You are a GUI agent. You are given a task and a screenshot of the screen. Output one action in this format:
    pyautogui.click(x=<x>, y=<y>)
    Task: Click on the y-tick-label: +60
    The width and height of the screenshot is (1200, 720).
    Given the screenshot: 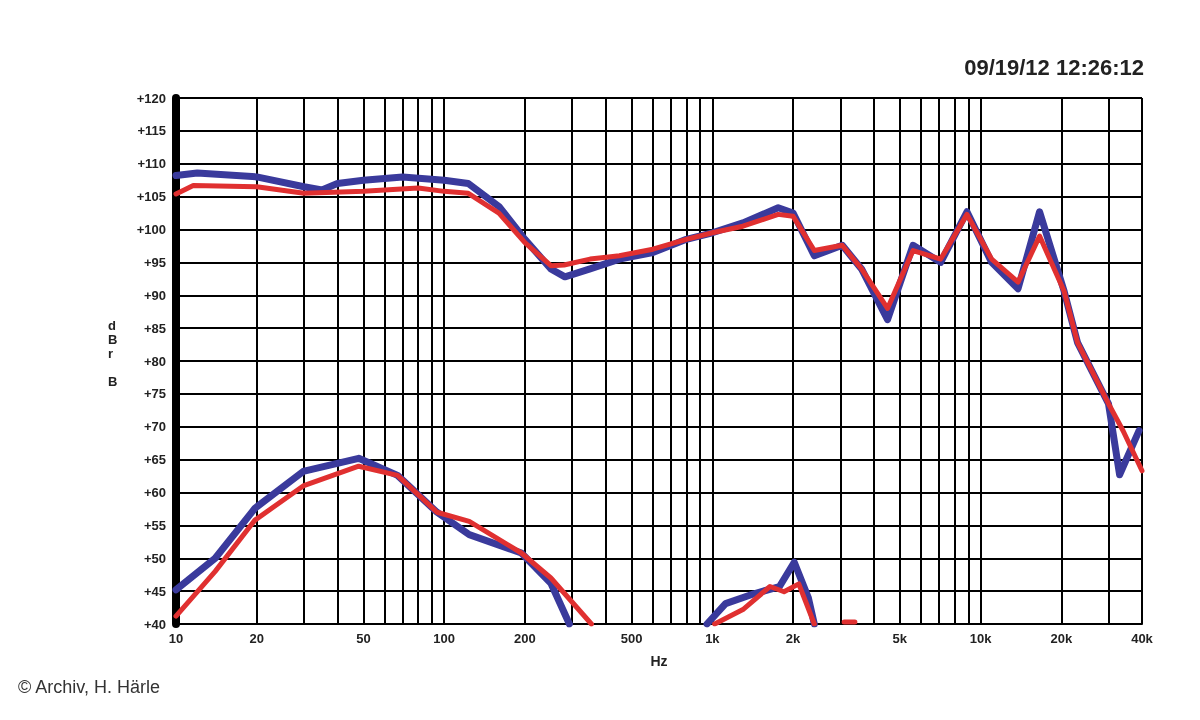 What is the action you would take?
    pyautogui.click(x=154, y=492)
    